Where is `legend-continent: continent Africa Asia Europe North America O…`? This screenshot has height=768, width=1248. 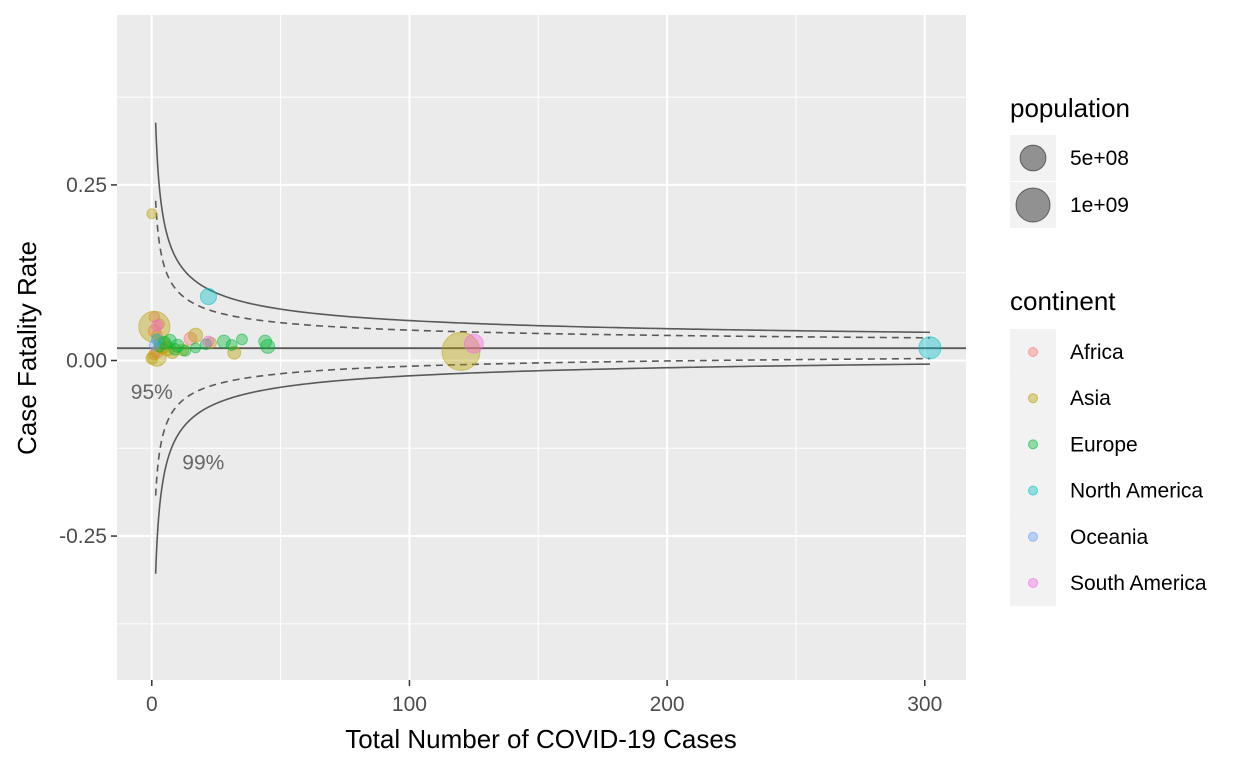 legend-continent: continent Africa Asia Europe North America O… is located at coordinates (1108, 446).